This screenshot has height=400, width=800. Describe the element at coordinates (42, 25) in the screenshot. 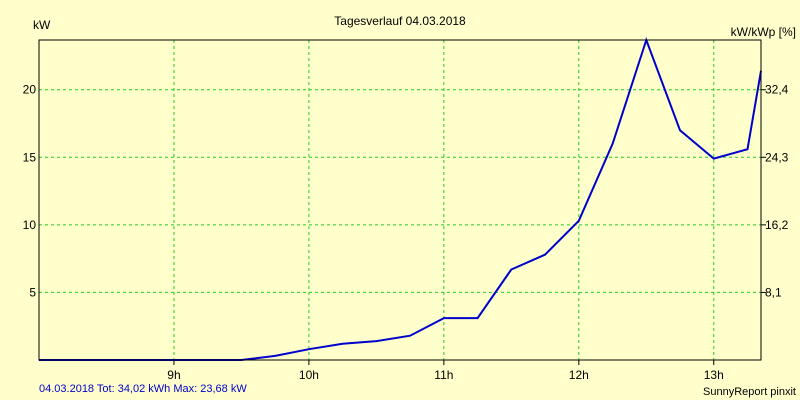

I see `y-axis-left-label: kW` at that location.